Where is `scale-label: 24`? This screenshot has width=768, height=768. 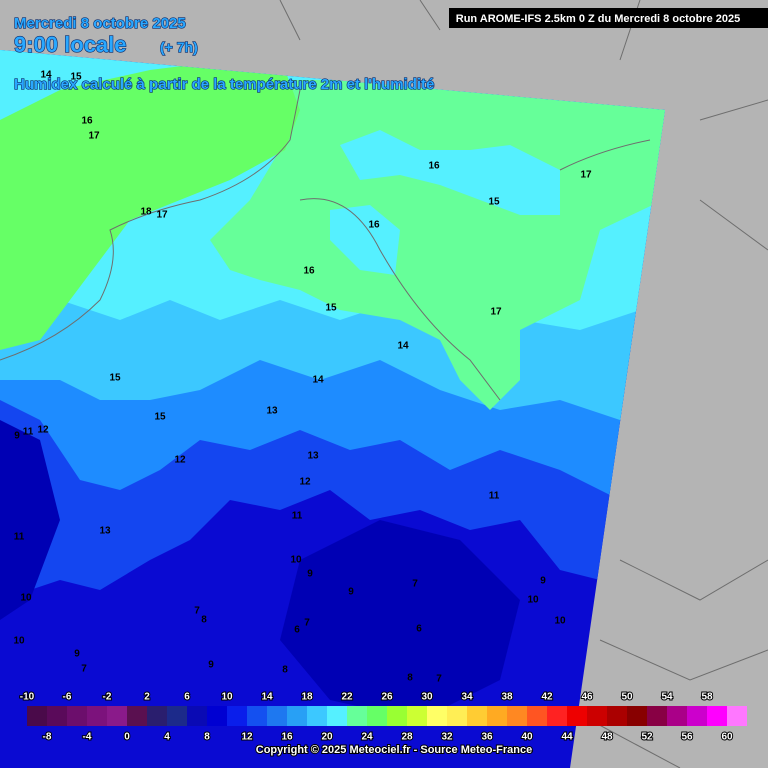
scale-label: 24 is located at coordinates (367, 737).